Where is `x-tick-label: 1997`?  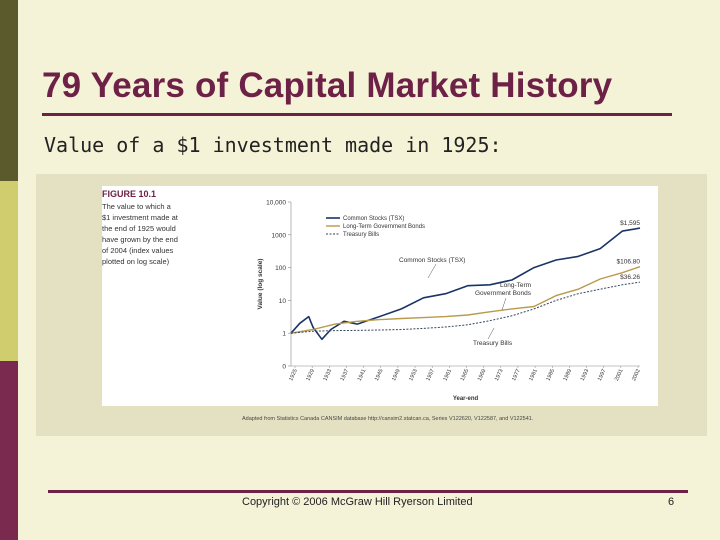
x-tick-label: 1997 is located at coordinates (602, 375).